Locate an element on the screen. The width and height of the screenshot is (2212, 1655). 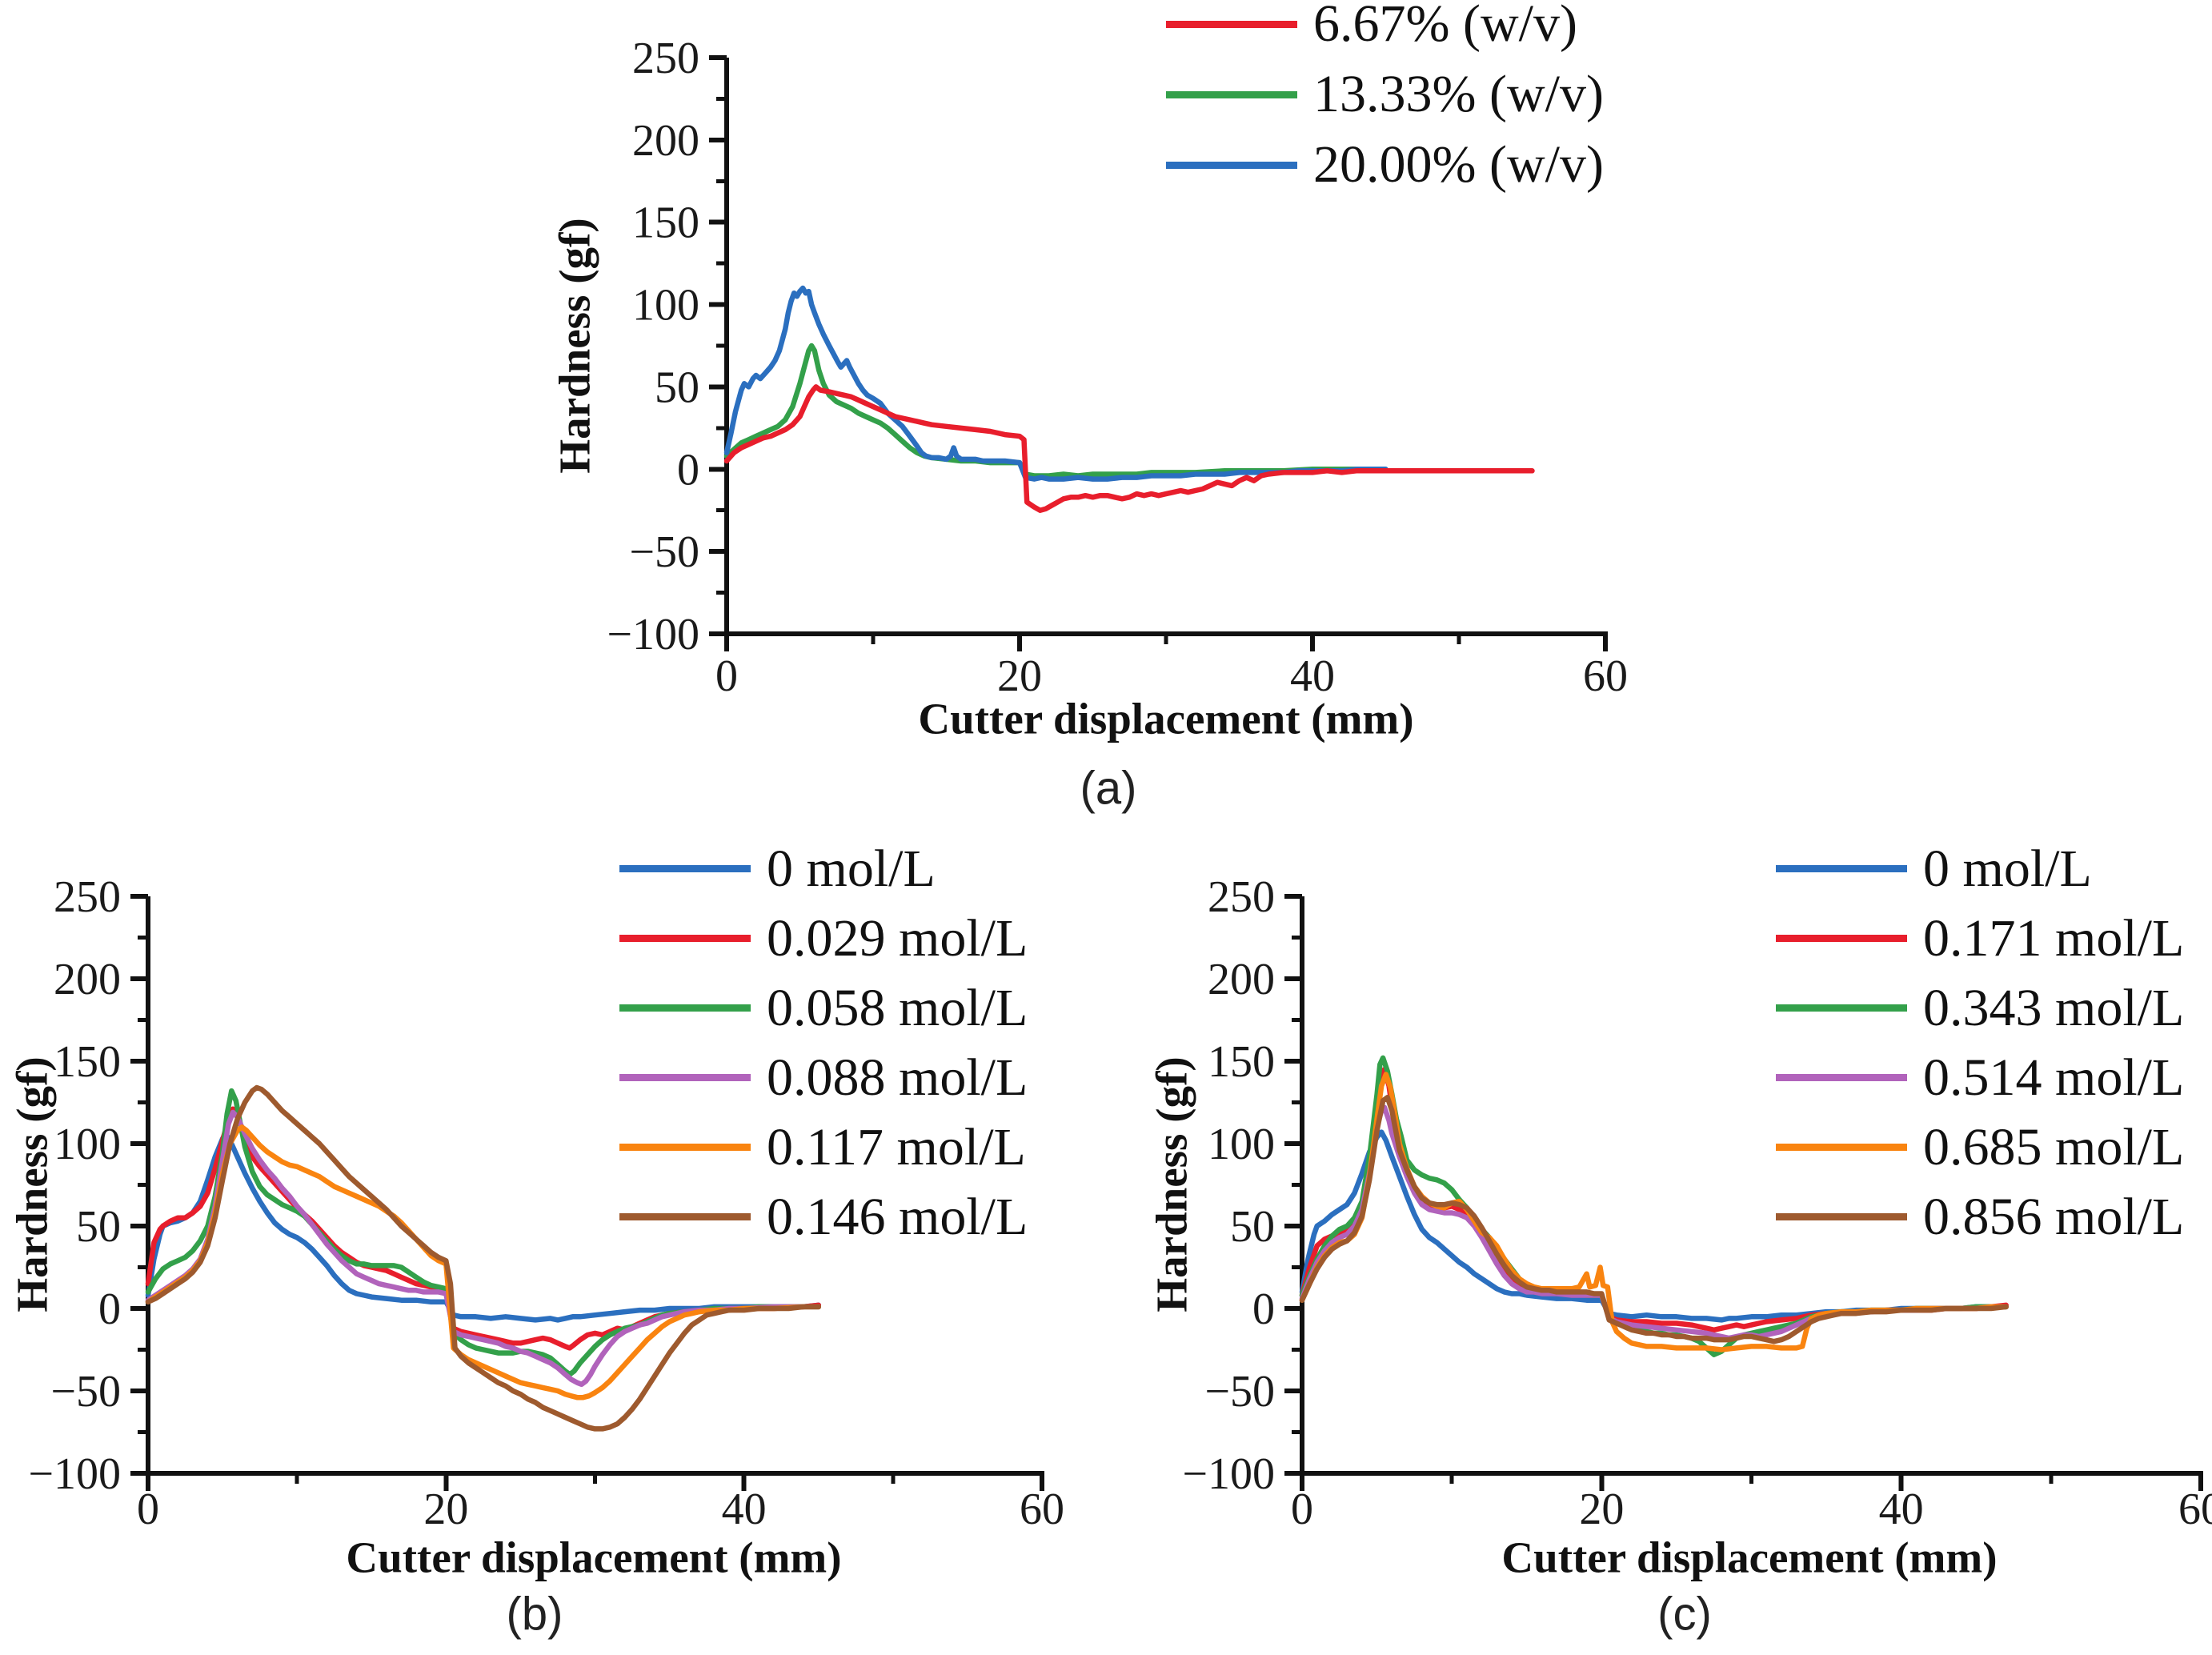
y-tick-label-c: −50 is located at coordinates (1239, 1392).